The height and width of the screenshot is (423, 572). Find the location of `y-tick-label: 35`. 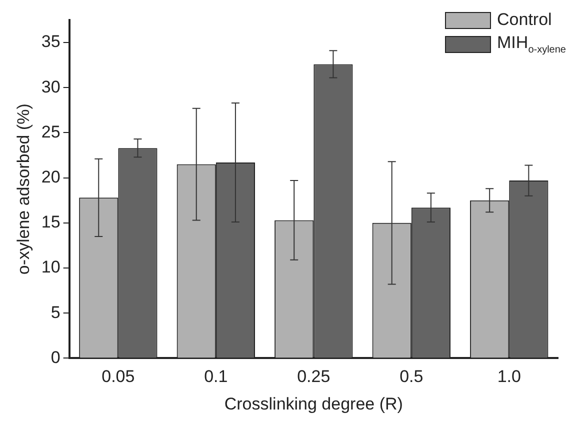

y-tick-label: 35 is located at coordinates (50, 42).